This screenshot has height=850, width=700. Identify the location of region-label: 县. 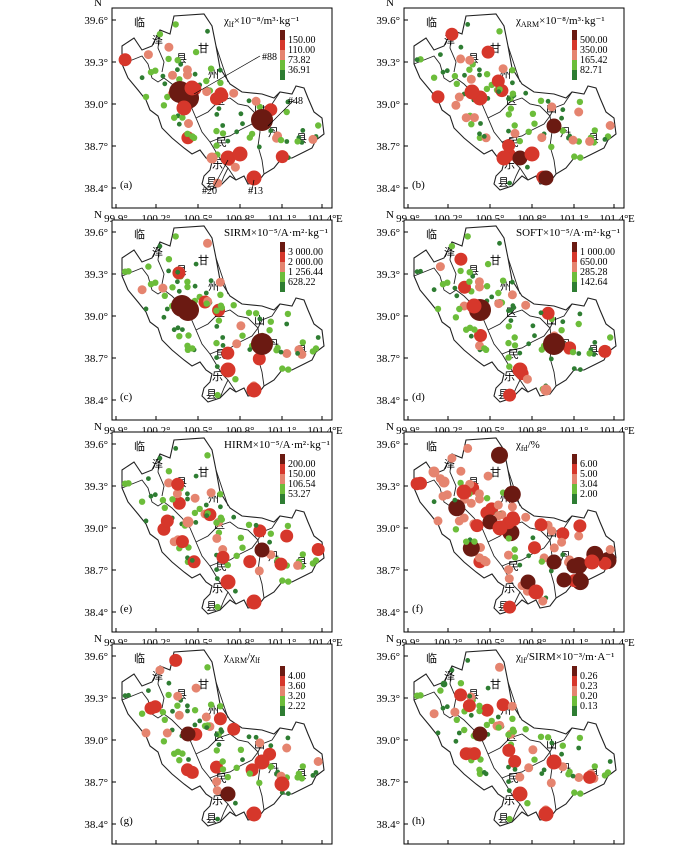
(473, 270).